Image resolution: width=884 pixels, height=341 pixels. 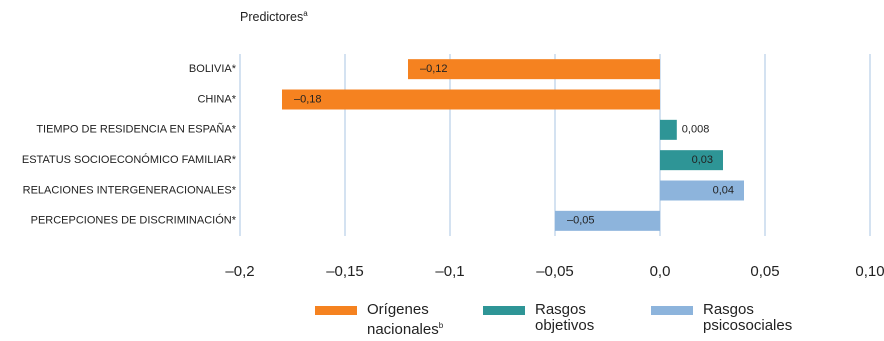 What do you see at coordinates (434, 69) in the screenshot?
I see `data-label: –0,12` at bounding box center [434, 69].